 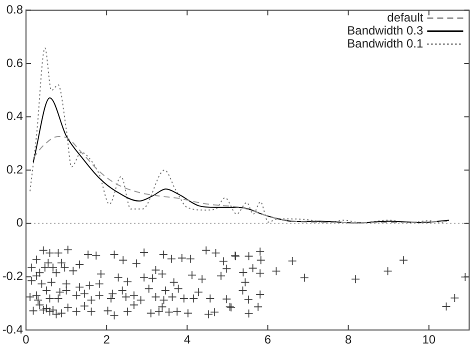 I want to click on legend-label: Bandwidth 0.1, so click(x=385, y=43).